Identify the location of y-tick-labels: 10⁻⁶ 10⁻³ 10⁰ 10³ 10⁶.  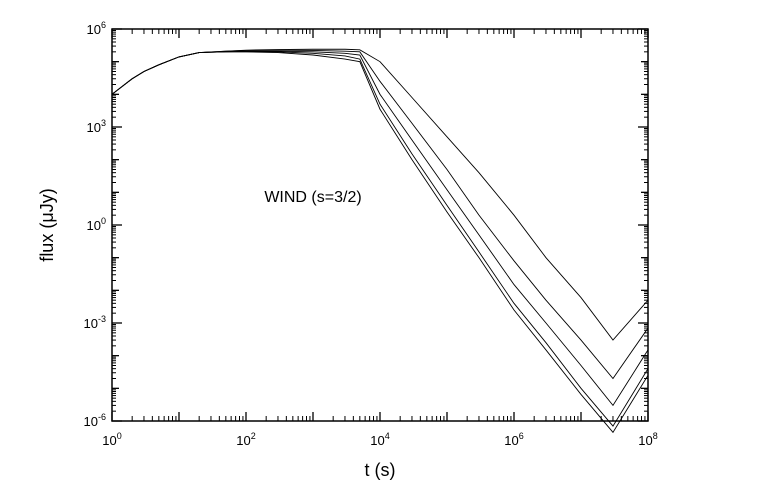
(95, 224).